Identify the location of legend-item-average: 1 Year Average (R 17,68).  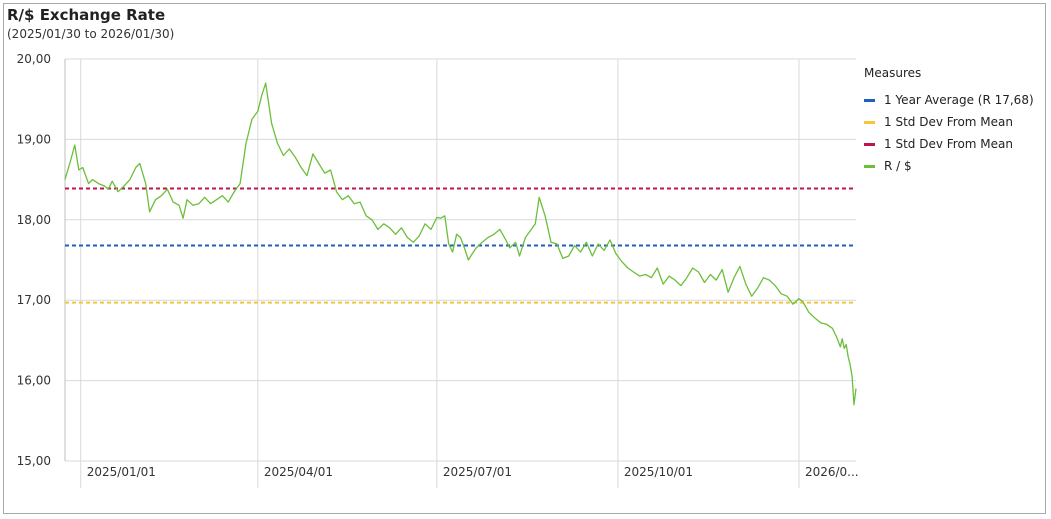
(949, 100).